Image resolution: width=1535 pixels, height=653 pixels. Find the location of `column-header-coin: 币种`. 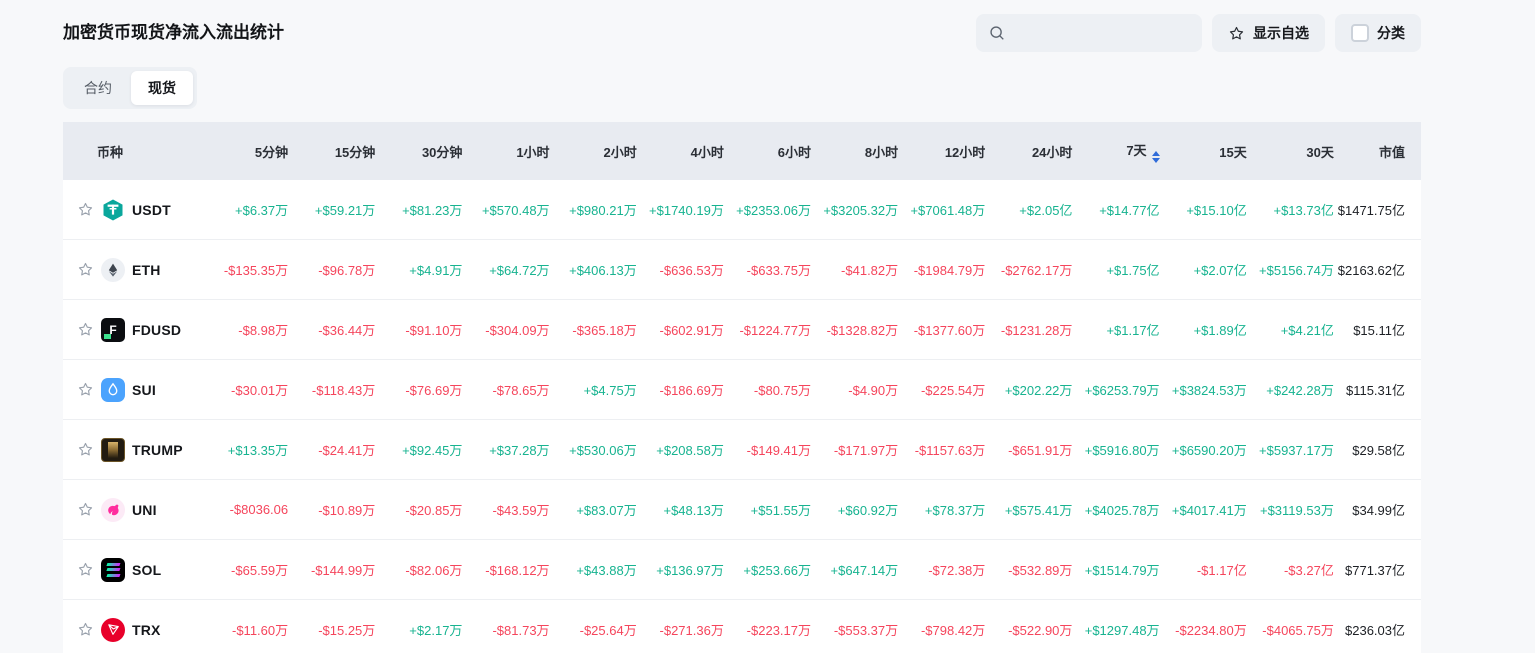

column-header-coin: 币种 is located at coordinates (132, 151).